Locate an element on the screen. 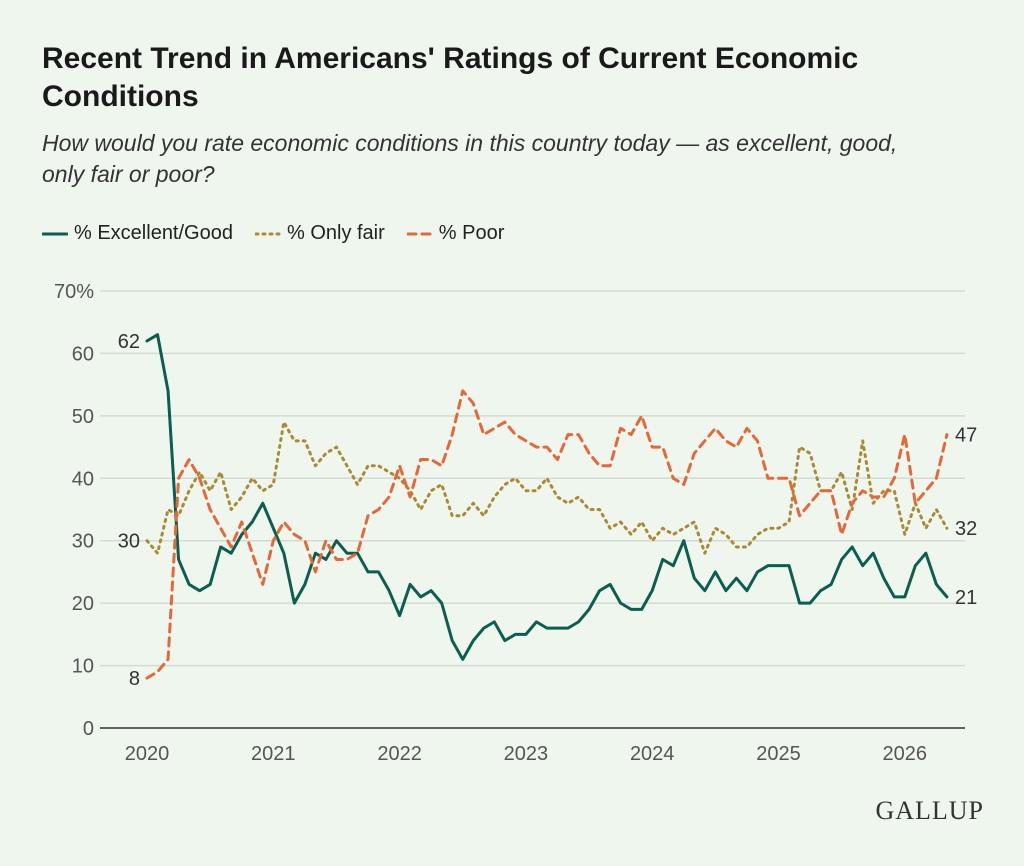  legend-item: % Only fair is located at coordinates (319, 233).